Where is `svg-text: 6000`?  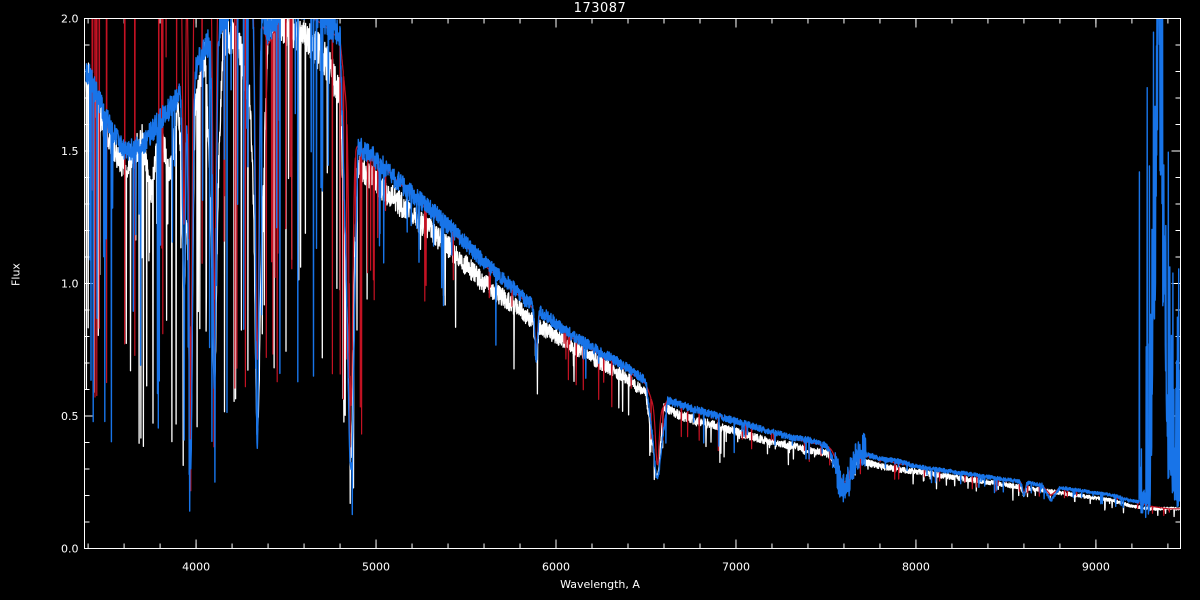 svg-text: 6000 is located at coordinates (556, 567).